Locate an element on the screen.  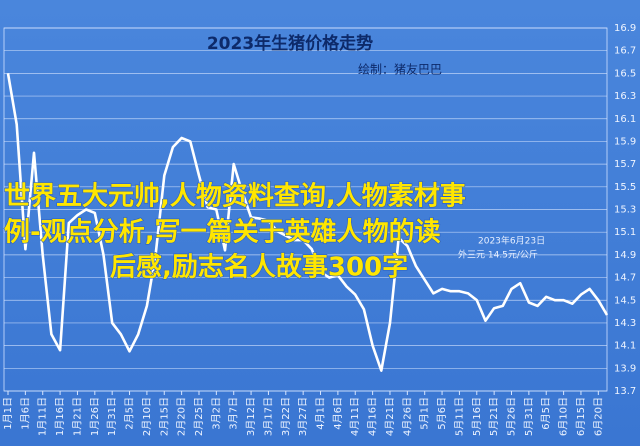
x-tick-label: 3月2日 is located at coordinates (216, 413).